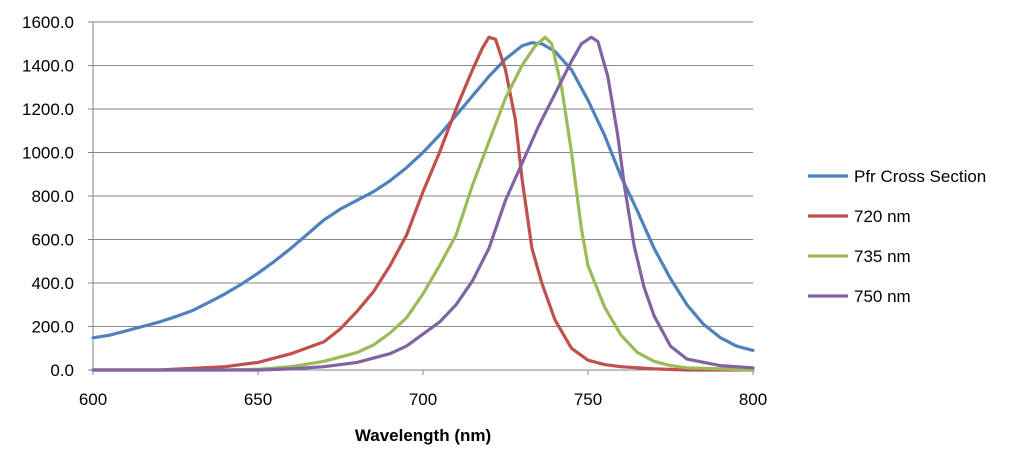 The image size is (1024, 476). I want to click on y-tick-label: 1600.0, so click(48, 22).